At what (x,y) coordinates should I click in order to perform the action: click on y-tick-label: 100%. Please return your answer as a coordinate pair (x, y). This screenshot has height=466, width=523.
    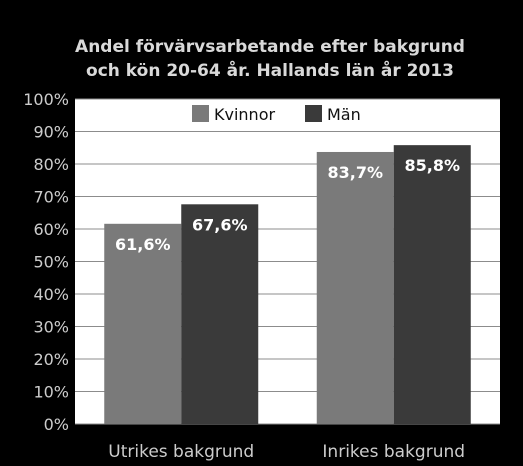
    Looking at the image, I should click on (46, 99).